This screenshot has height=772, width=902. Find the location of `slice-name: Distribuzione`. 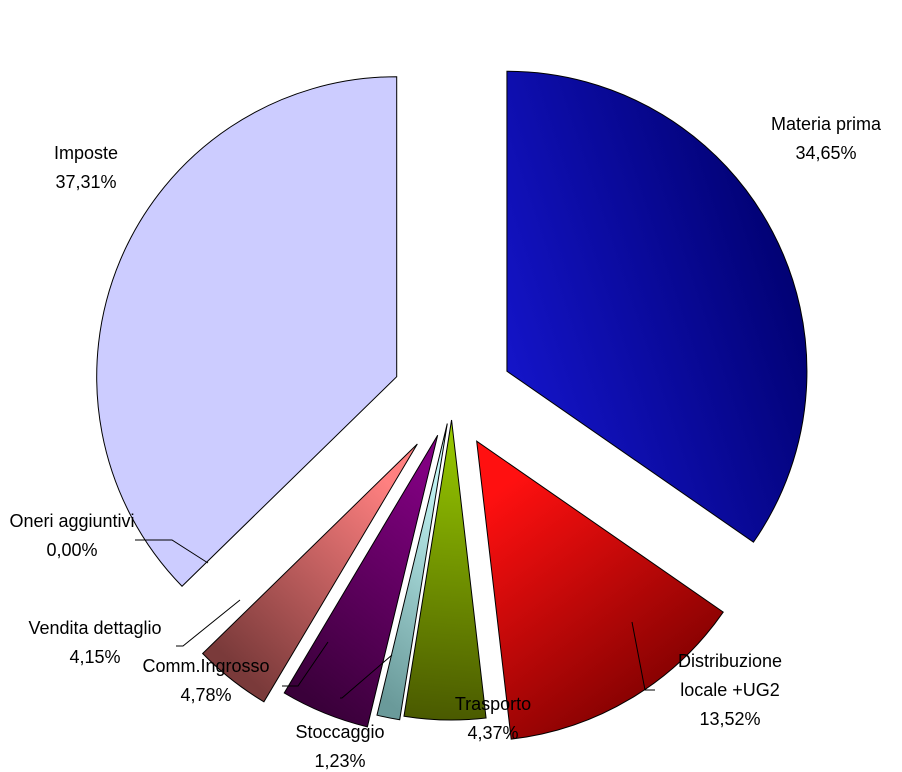

slice-name: Distribuzione is located at coordinates (730, 661).